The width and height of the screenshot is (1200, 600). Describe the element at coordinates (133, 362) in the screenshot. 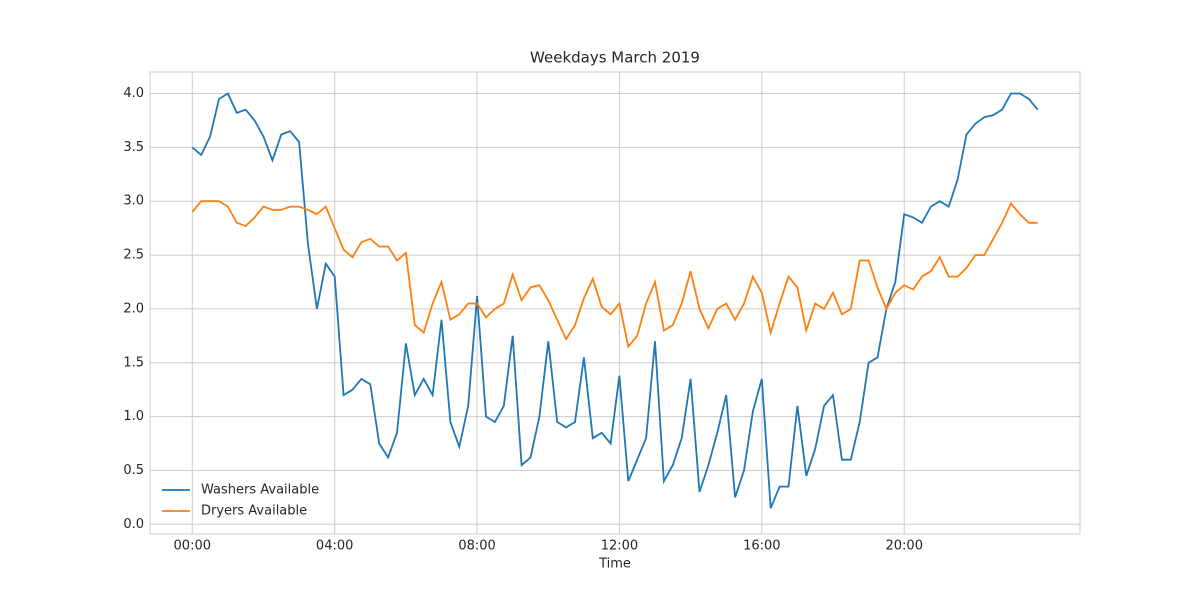

I see `y-tick-label: 1.5` at that location.